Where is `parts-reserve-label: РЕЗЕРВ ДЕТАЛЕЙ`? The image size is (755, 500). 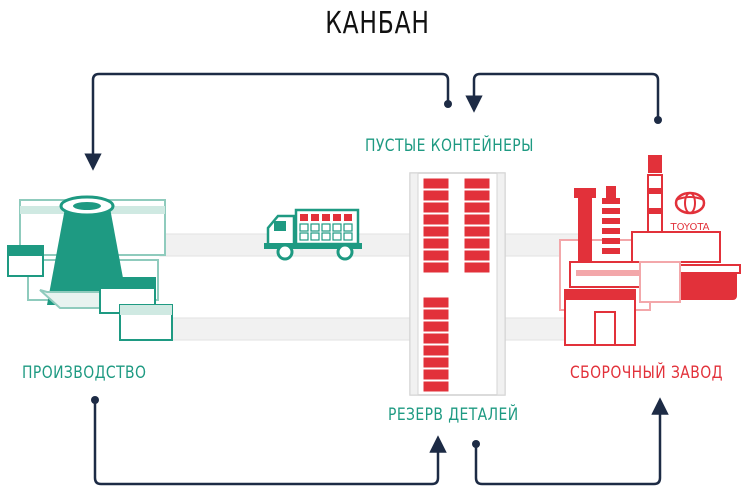 parts-reserve-label: РЕЗЕРВ ДЕТАЛЕЙ is located at coordinates (453, 415).